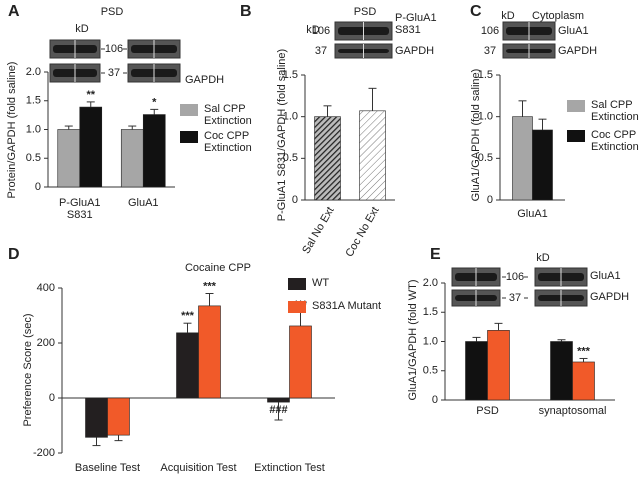 This screenshot has width=640, height=487. What do you see at coordinates (282, 135) in the screenshot?
I see `y-axis-label: P-GluA1 S831/GAPDH (fold saline)` at bounding box center [282, 135].